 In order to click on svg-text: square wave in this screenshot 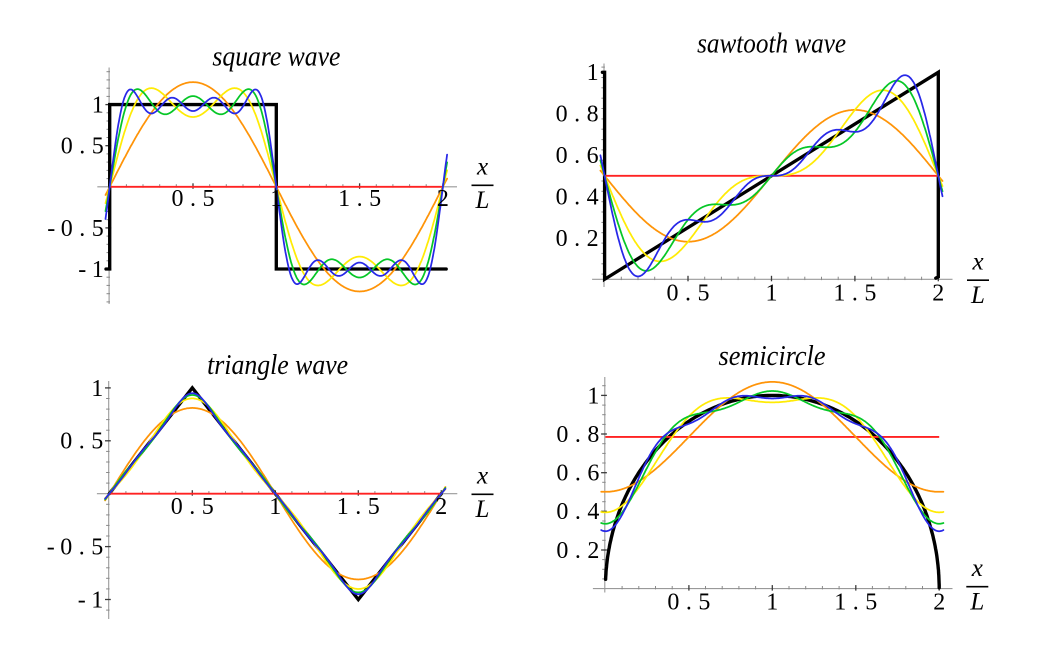, I will do `click(276, 56)`.